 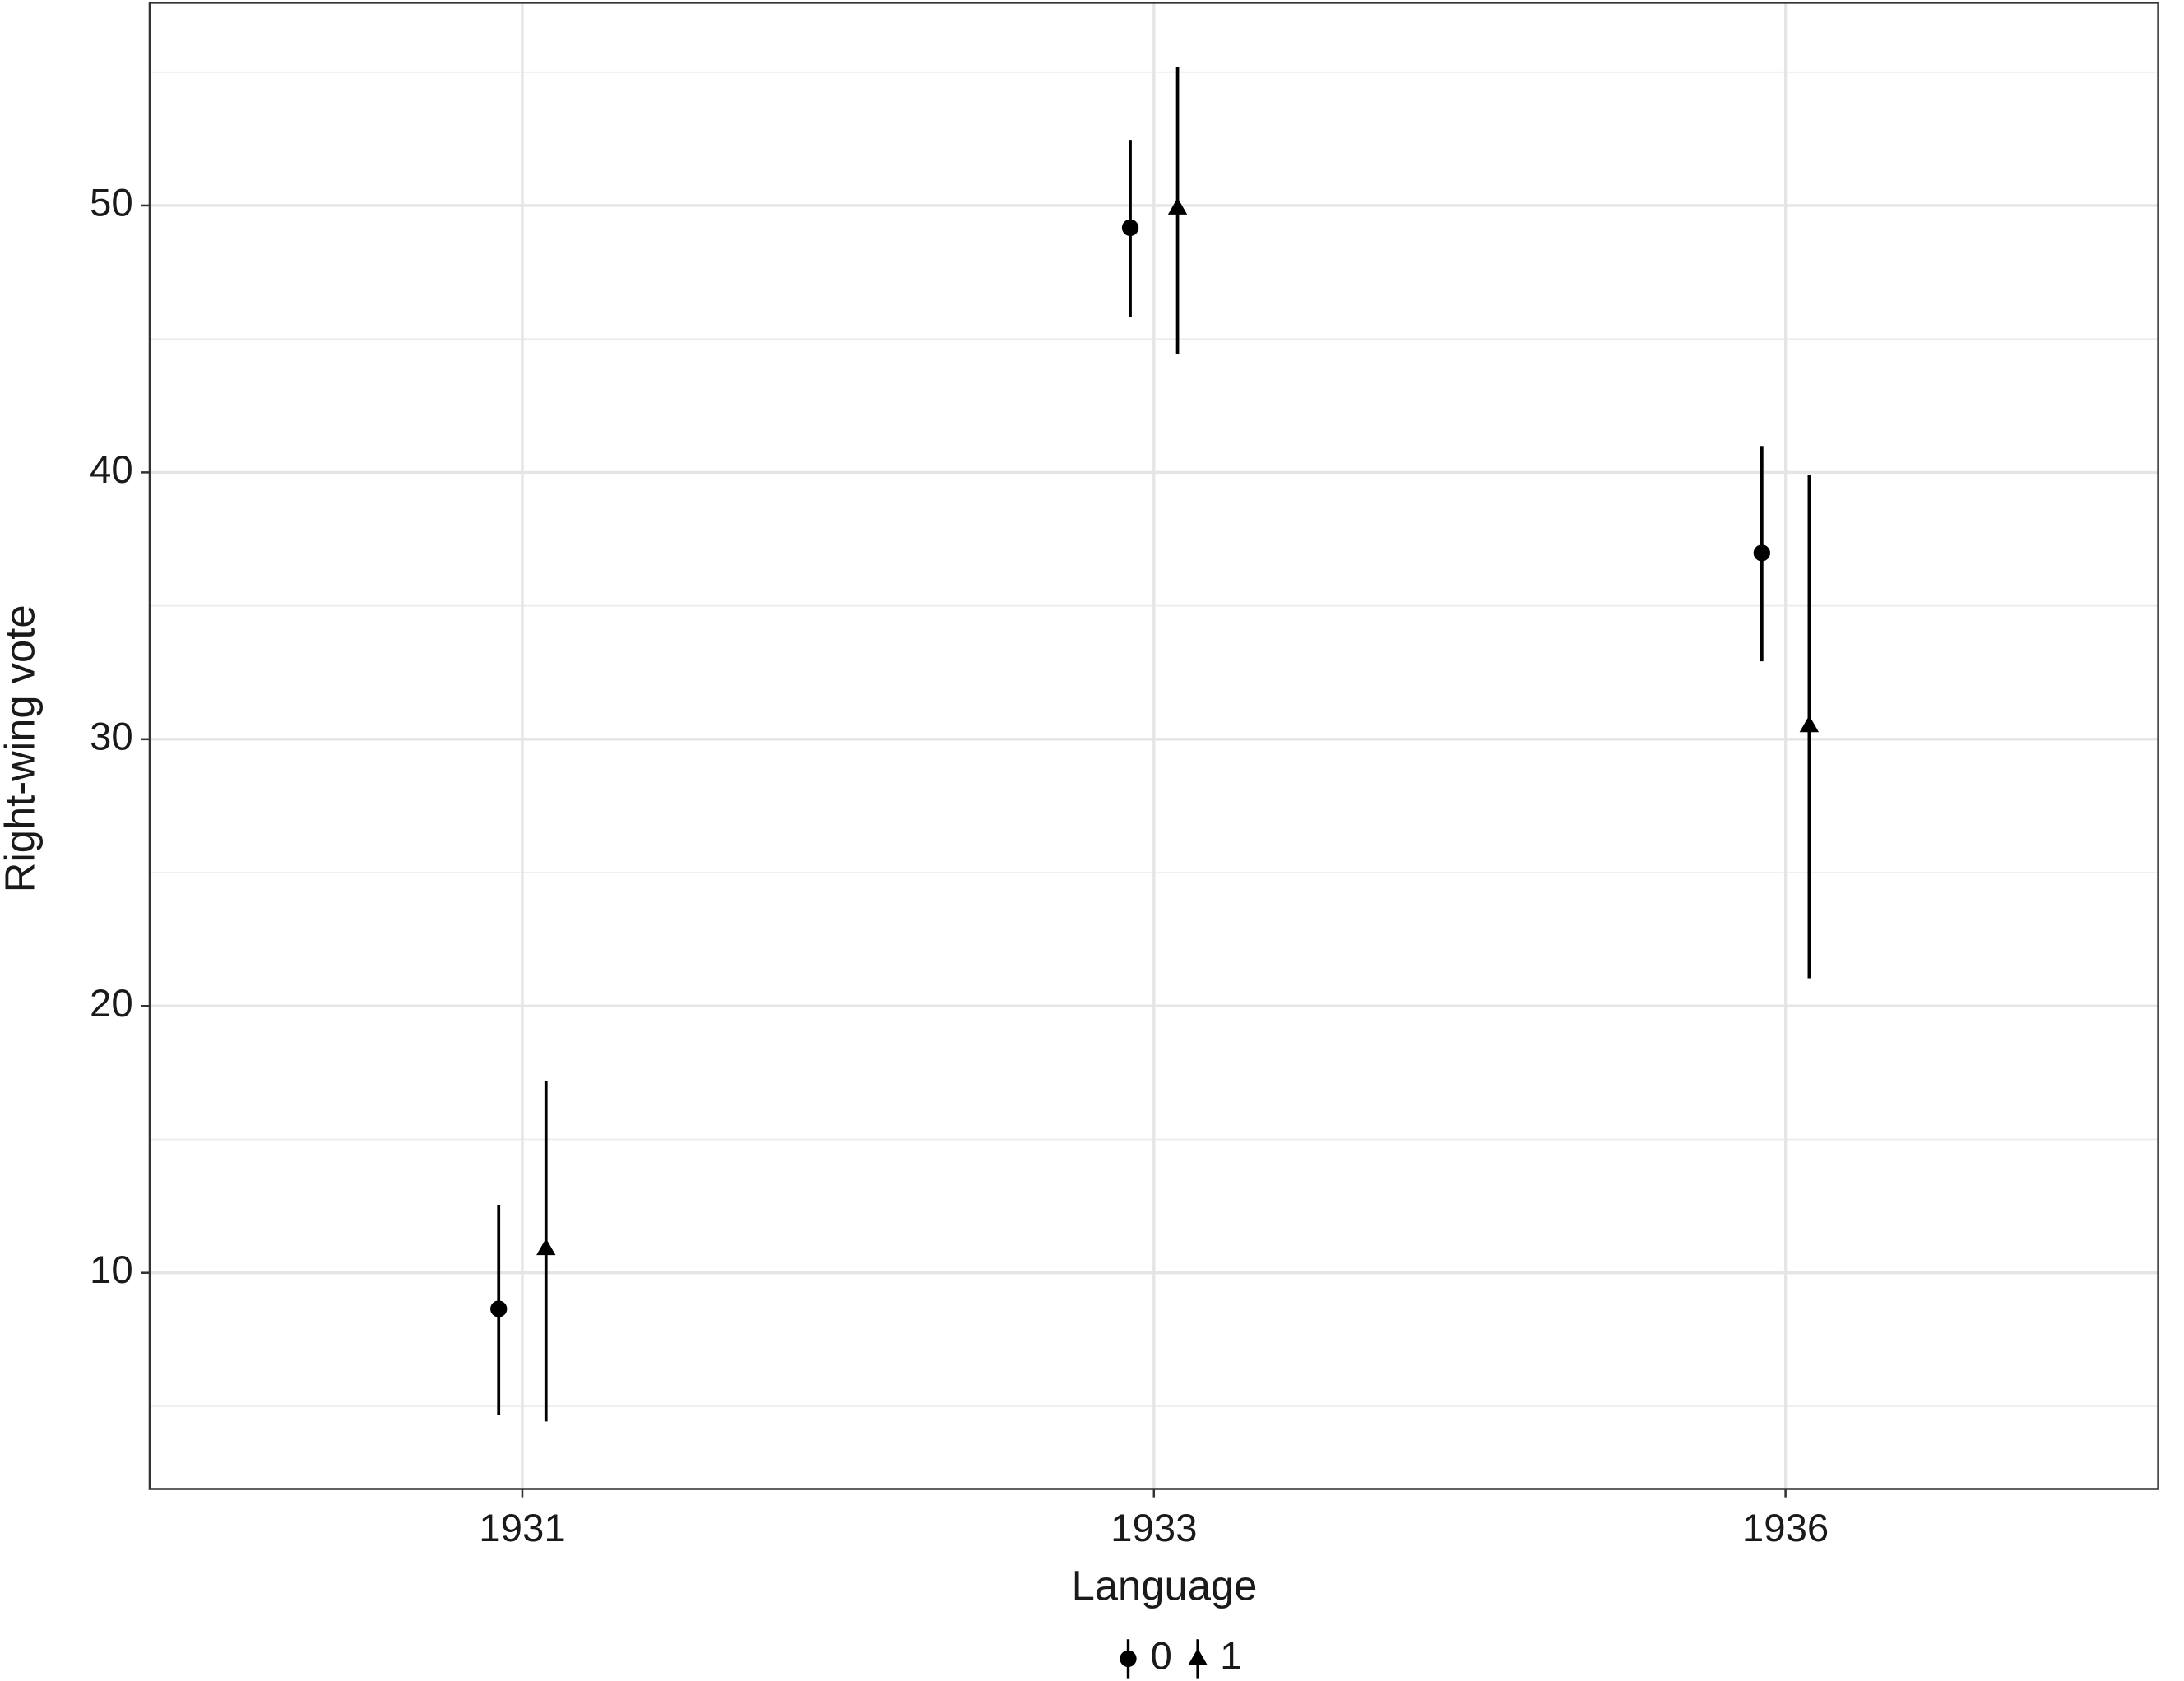 What do you see at coordinates (111, 737) in the screenshot?
I see `y-tick-label: 30` at bounding box center [111, 737].